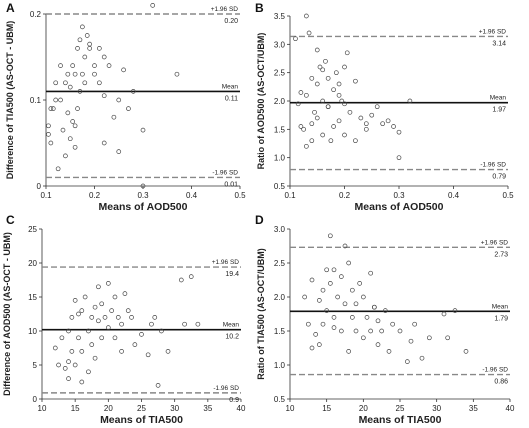  I want to click on y-tick-label: 0.1, so click(36, 100).